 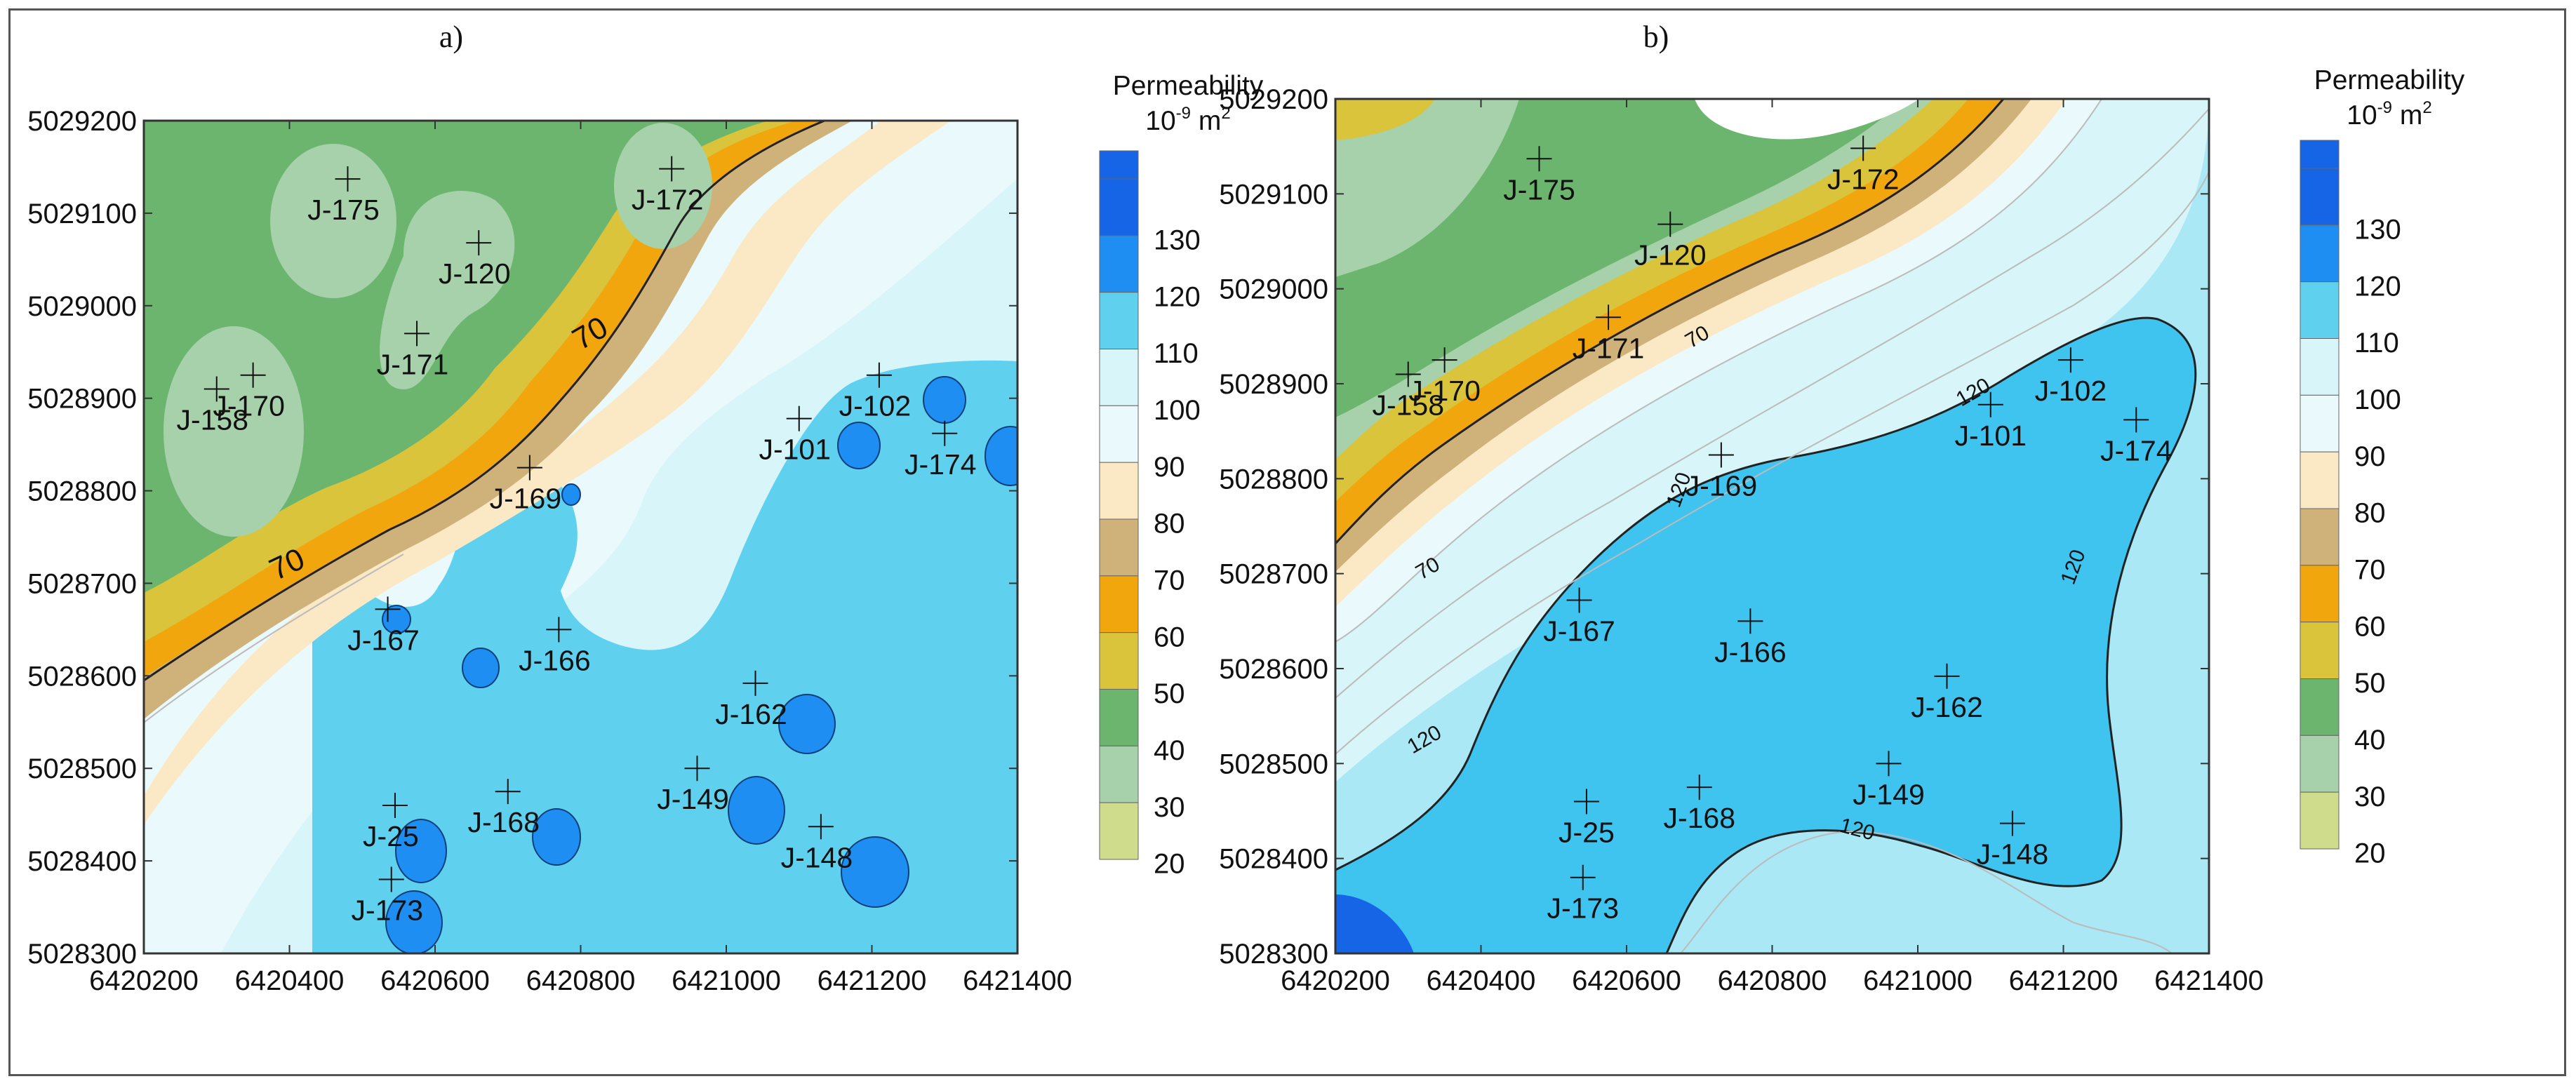 What do you see at coordinates (82, 306) in the screenshot?
I see `y-tick-label: 5029000` at bounding box center [82, 306].